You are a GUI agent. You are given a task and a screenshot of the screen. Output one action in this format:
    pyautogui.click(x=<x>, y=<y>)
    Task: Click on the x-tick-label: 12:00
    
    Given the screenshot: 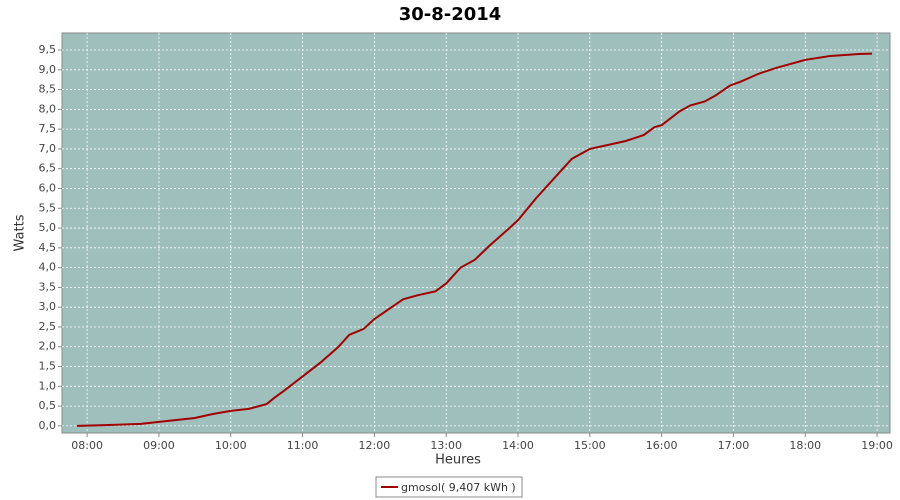 What is the action you would take?
    pyautogui.click(x=375, y=445)
    